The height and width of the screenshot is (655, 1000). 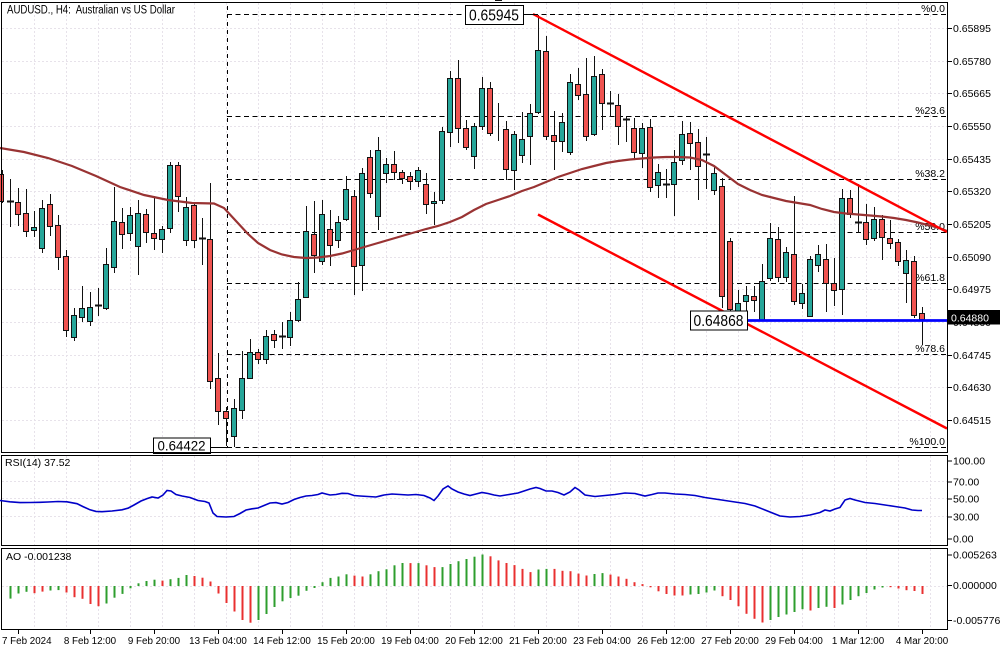 I want to click on svg-text:AUDUSD., H4: Australian vs US: AUDUSD., H4: Australian vs US Dollar, so click(x=91, y=11).